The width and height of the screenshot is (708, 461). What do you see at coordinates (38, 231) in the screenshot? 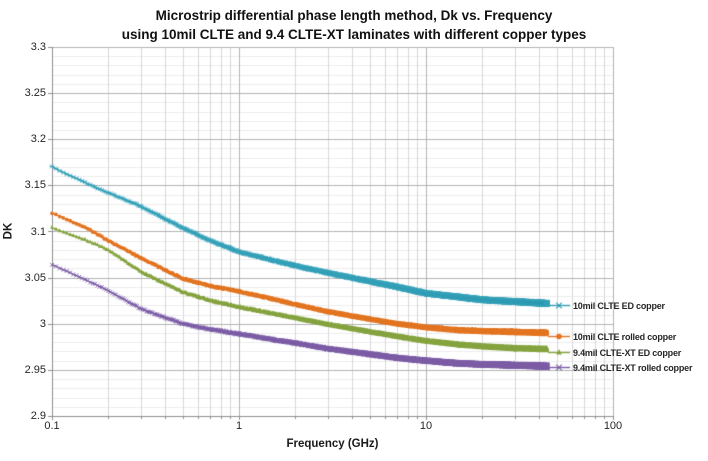
I see `y-tick-label: 3.1` at bounding box center [38, 231].